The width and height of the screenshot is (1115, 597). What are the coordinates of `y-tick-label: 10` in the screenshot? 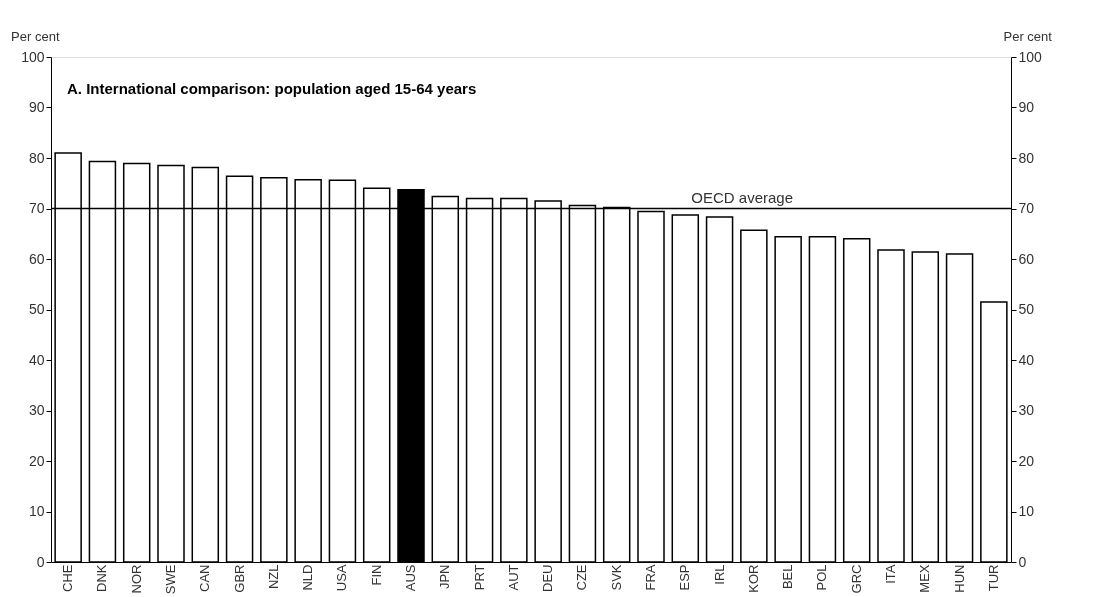 It's located at (36, 511).